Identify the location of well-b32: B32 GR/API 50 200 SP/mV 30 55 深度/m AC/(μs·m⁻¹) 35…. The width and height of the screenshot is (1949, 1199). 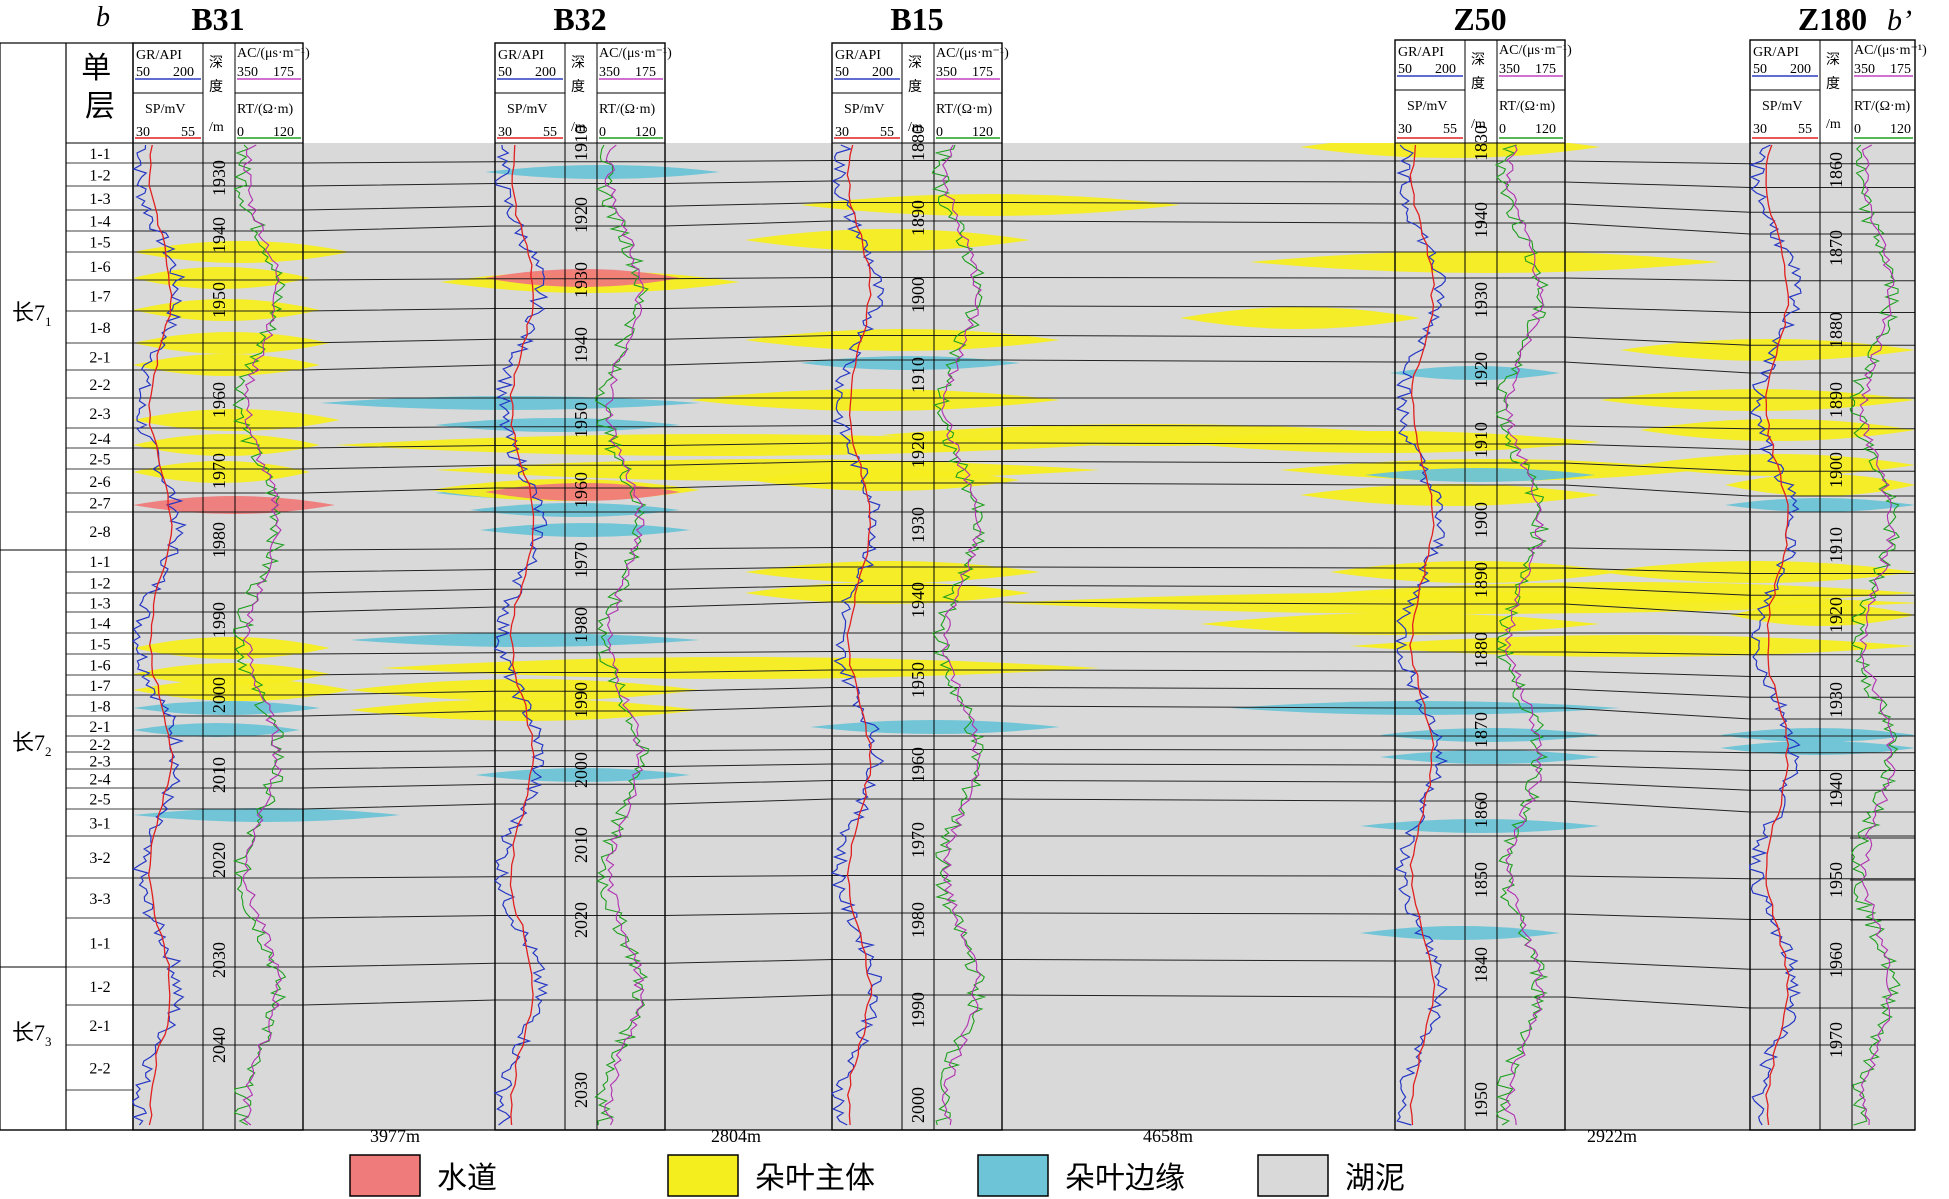
(582, 566).